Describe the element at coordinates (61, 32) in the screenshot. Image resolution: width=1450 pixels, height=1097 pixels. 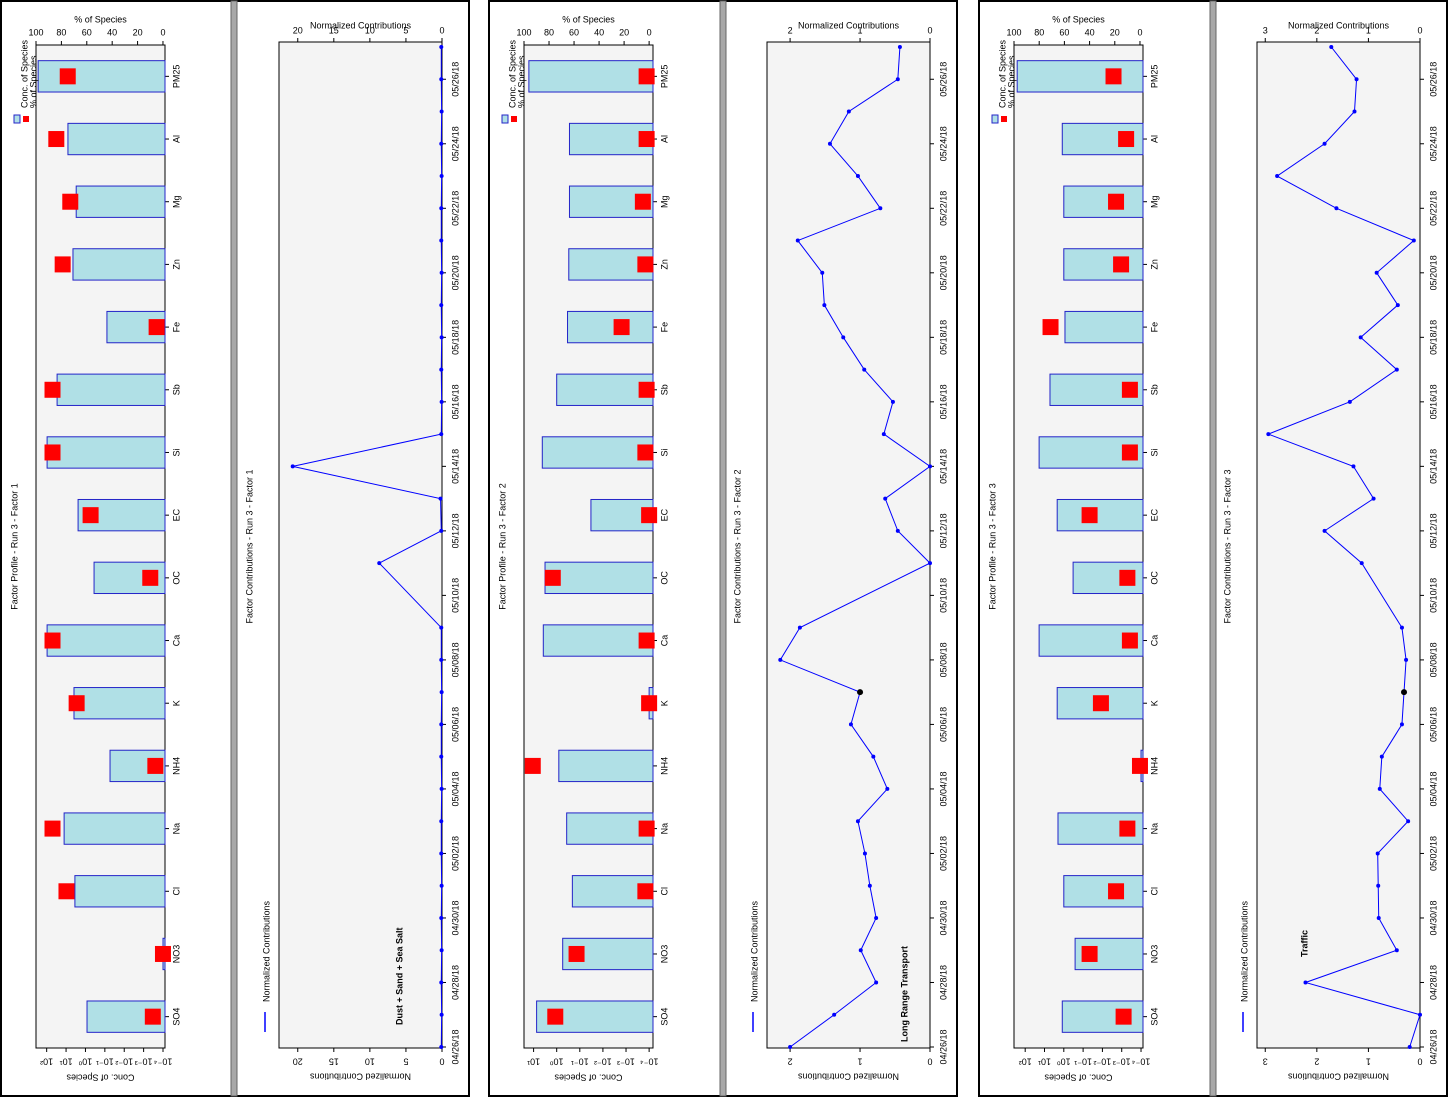
I see `y2-tick-label: 80` at that location.